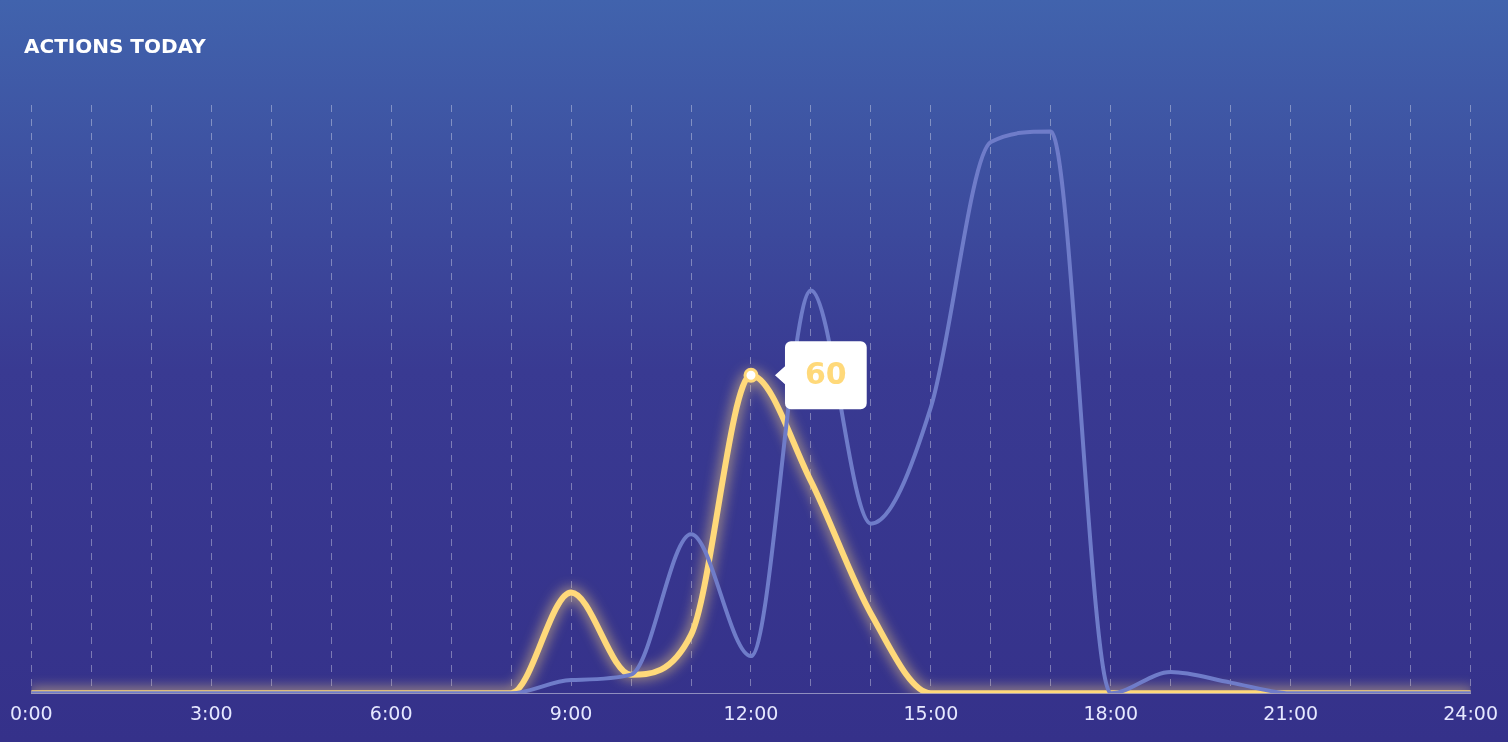 The image size is (1508, 742). Describe the element at coordinates (115, 46) in the screenshot. I see `chart-title: ACTIONS TODAY` at that location.